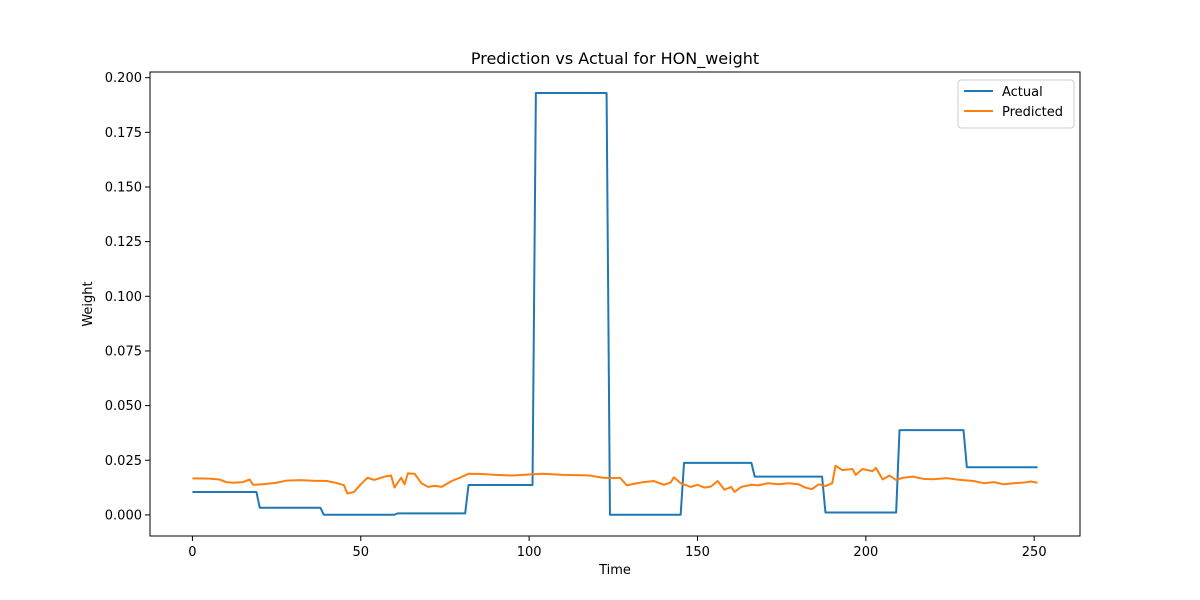 This screenshot has height=600, width=1200. I want to click on x-tick-label: 0, so click(192, 552).